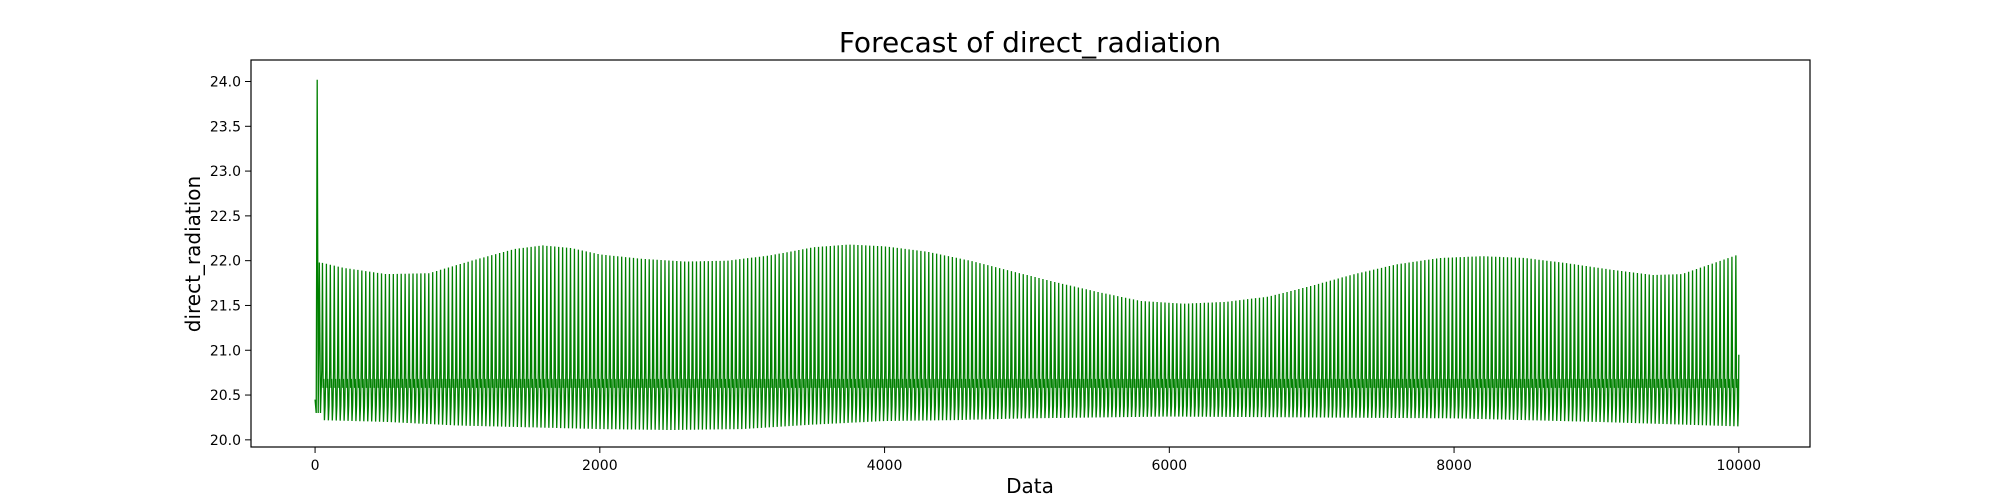 This screenshot has height=500, width=2000. I want to click on x-tick-label: 0, so click(315, 466).